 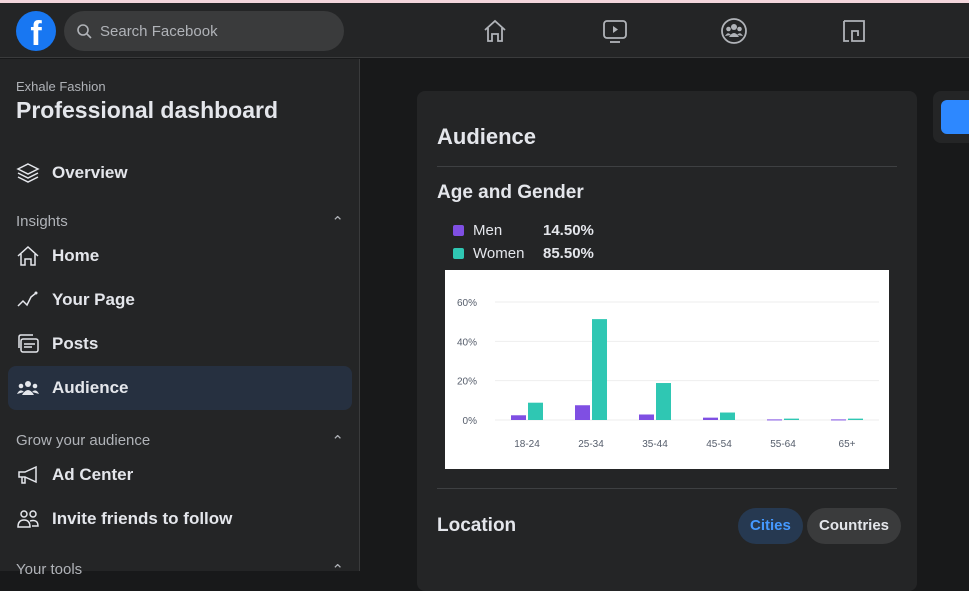 What do you see at coordinates (467, 382) in the screenshot?
I see `y-tick-label: 20%` at bounding box center [467, 382].